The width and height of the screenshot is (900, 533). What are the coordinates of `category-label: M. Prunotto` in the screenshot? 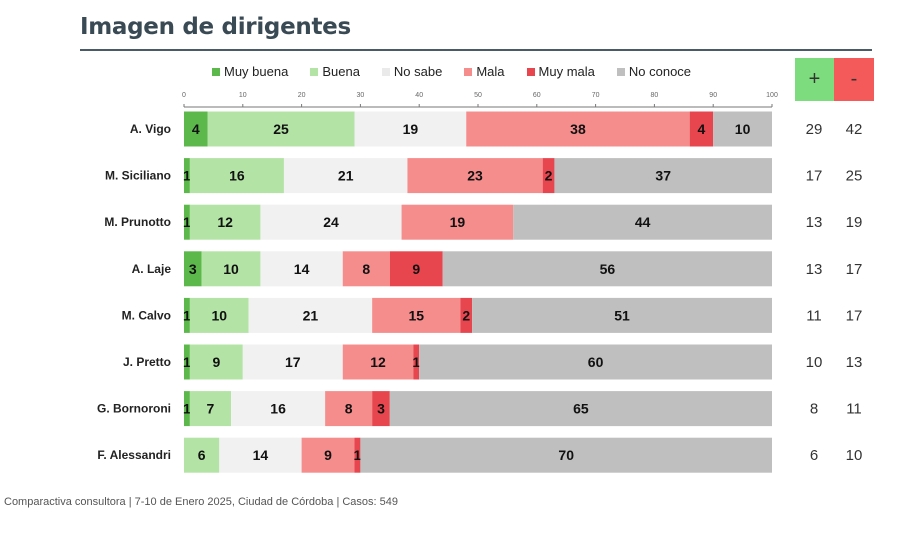 It's located at (137, 222).